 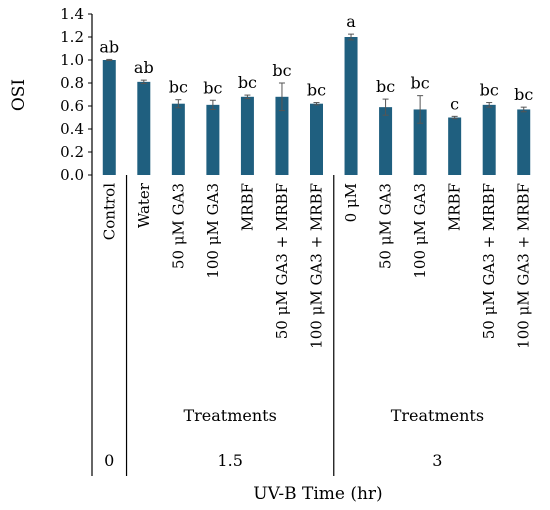 I want to click on category-label: Control, so click(x=109, y=211).